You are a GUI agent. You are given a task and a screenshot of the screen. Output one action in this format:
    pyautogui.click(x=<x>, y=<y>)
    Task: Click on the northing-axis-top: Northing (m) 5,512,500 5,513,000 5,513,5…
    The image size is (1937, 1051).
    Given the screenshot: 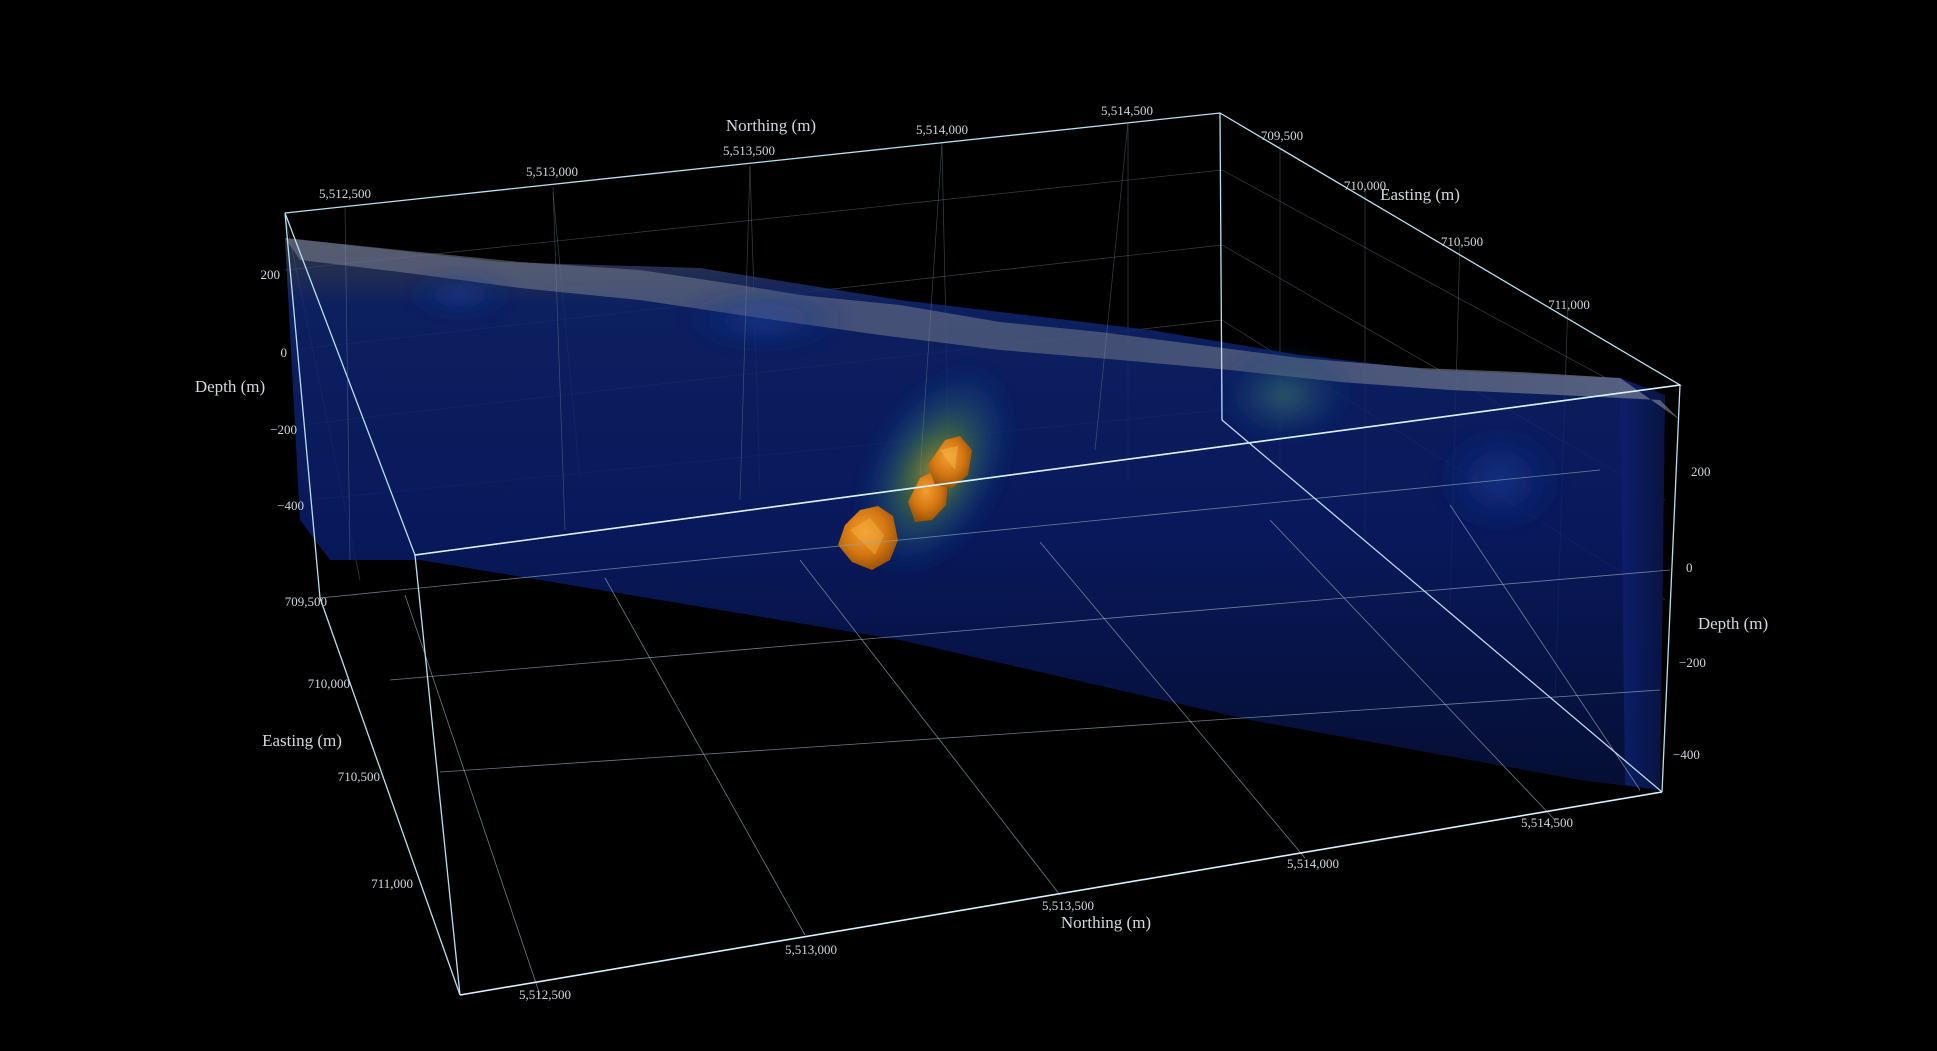 What is the action you would take?
    pyautogui.click(x=736, y=152)
    